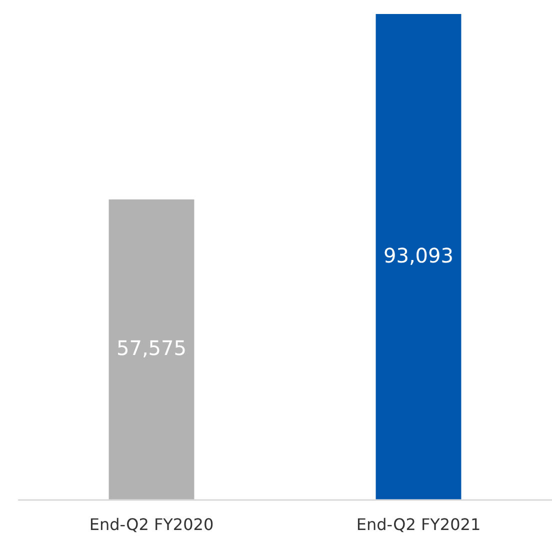  I want to click on x-tick-label: End-Q2 FY2021, so click(418, 524).